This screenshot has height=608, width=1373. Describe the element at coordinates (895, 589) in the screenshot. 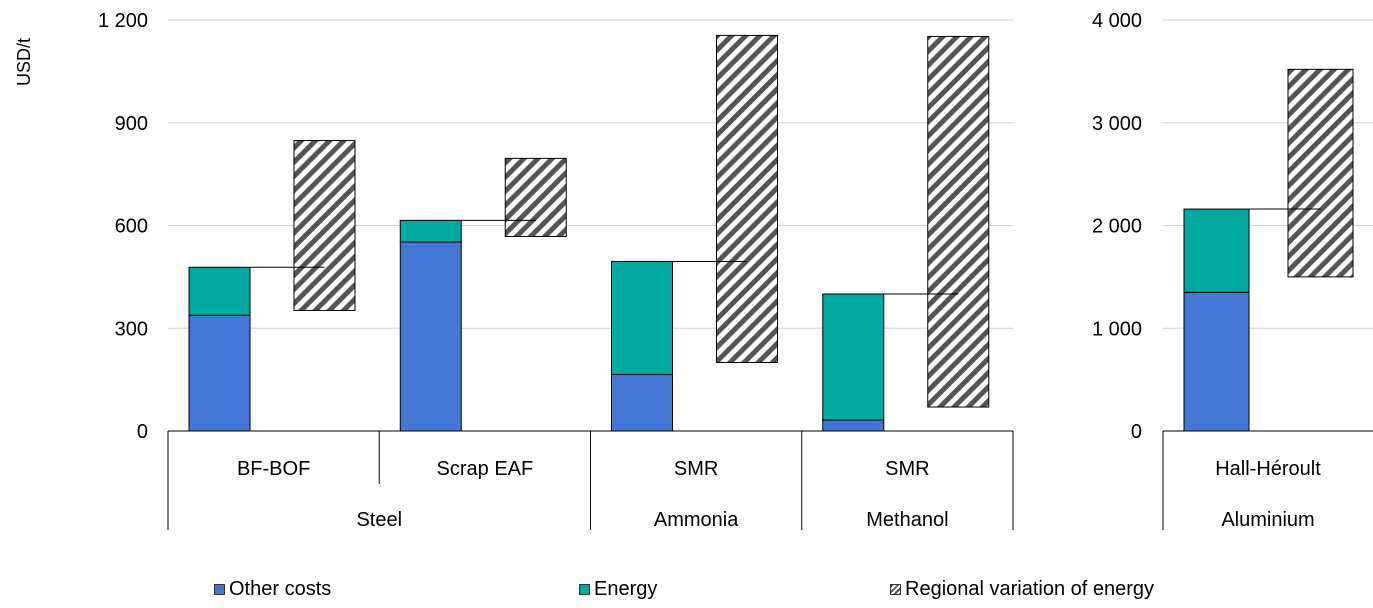

I see `legend-swatch-regional-variation` at that location.